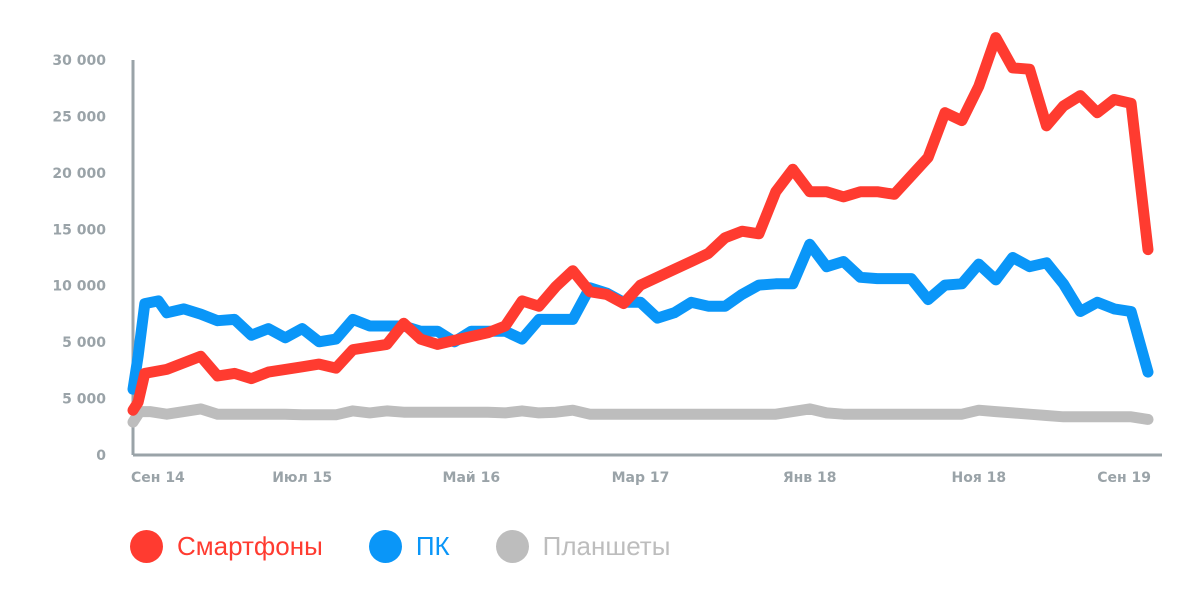 This screenshot has width=1200, height=613. What do you see at coordinates (512, 546) in the screenshot?
I see `tablets-swatch` at bounding box center [512, 546].